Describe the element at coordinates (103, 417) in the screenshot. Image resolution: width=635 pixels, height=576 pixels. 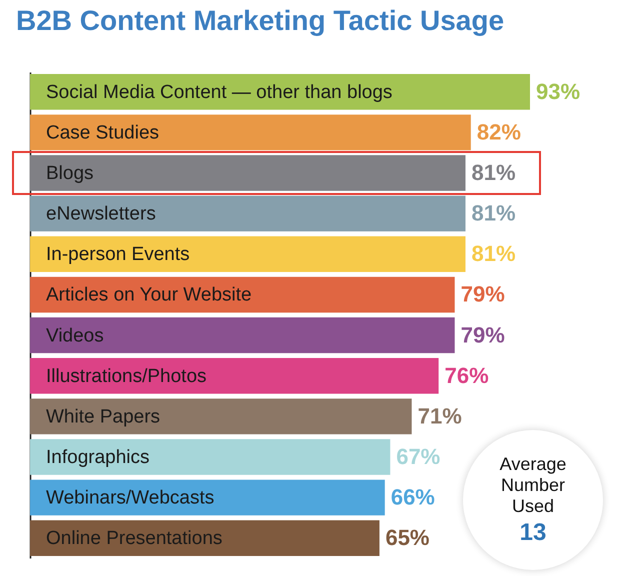
I see `y-tick-label: White Papers` at that location.